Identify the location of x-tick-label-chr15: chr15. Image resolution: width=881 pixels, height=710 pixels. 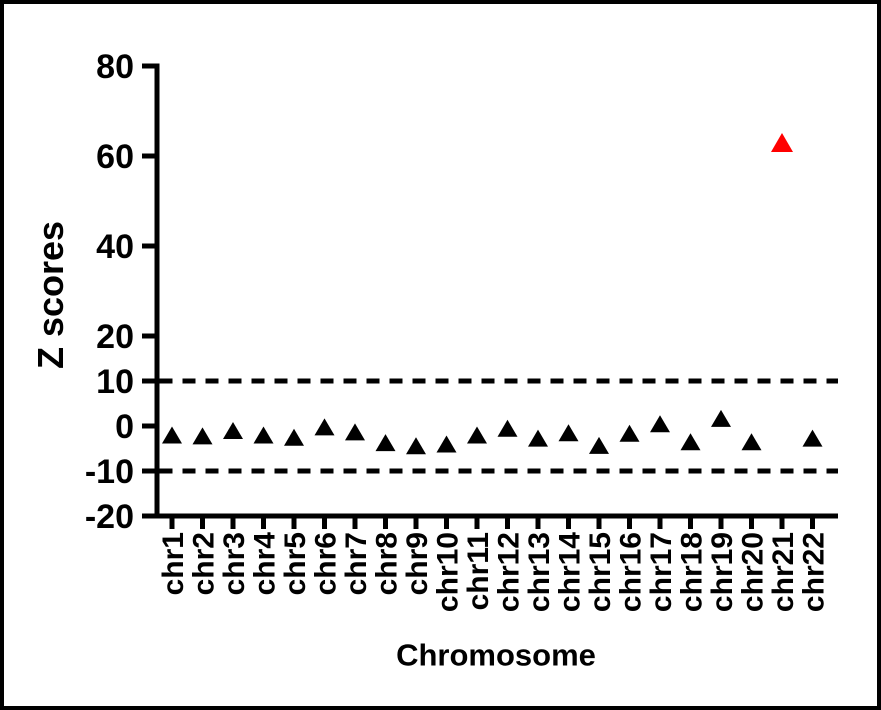
(600, 572).